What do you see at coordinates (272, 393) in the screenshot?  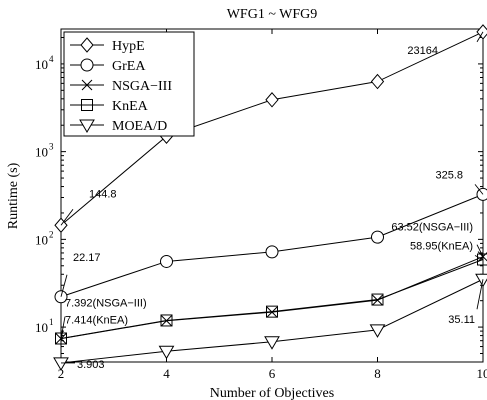 I see `x-axis-label: Number of Objectives` at bounding box center [272, 393].